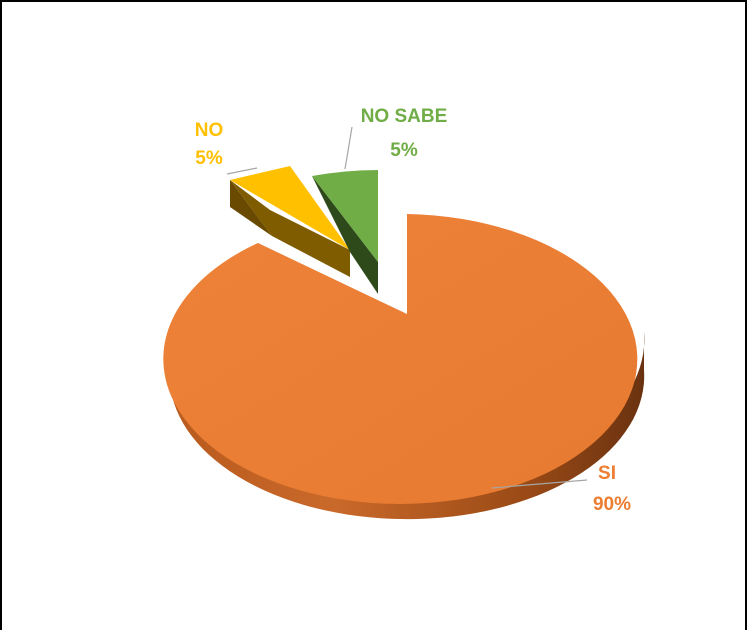 This screenshot has width=747, height=632. What do you see at coordinates (345, 216) in the screenshot?
I see `slice-no-sabe-top` at bounding box center [345, 216].